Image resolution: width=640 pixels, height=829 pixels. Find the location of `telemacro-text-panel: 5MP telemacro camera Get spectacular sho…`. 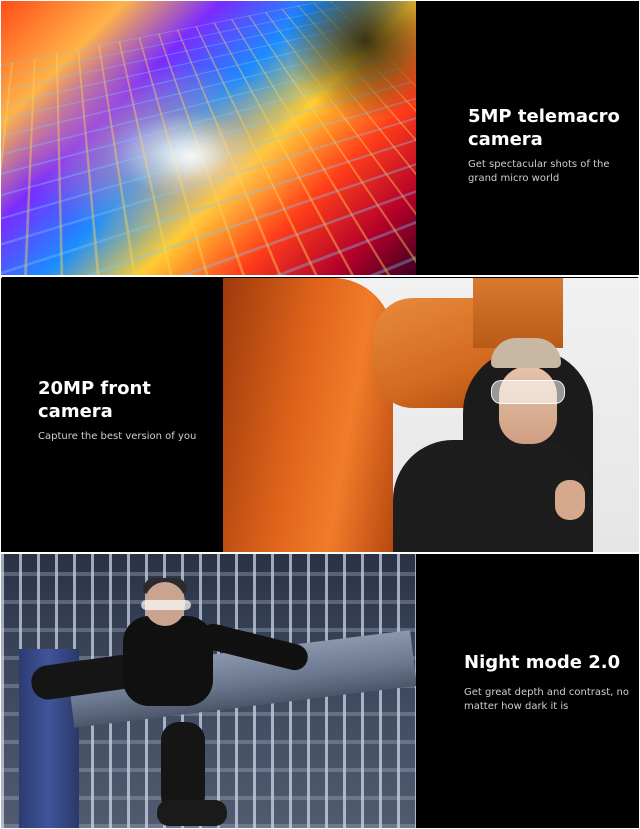

telemacro-text-panel: 5MP telemacro camera Get spectacular sho… is located at coordinates (527, 138).